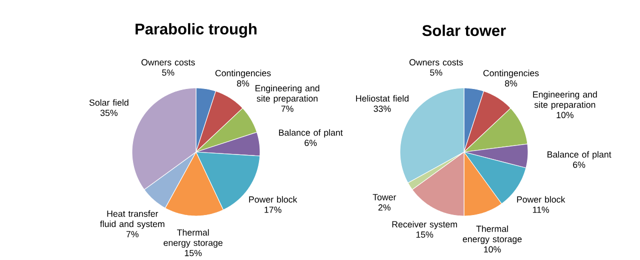 This screenshot has width=640, height=260. I want to click on data-label: 2%, so click(384, 207).